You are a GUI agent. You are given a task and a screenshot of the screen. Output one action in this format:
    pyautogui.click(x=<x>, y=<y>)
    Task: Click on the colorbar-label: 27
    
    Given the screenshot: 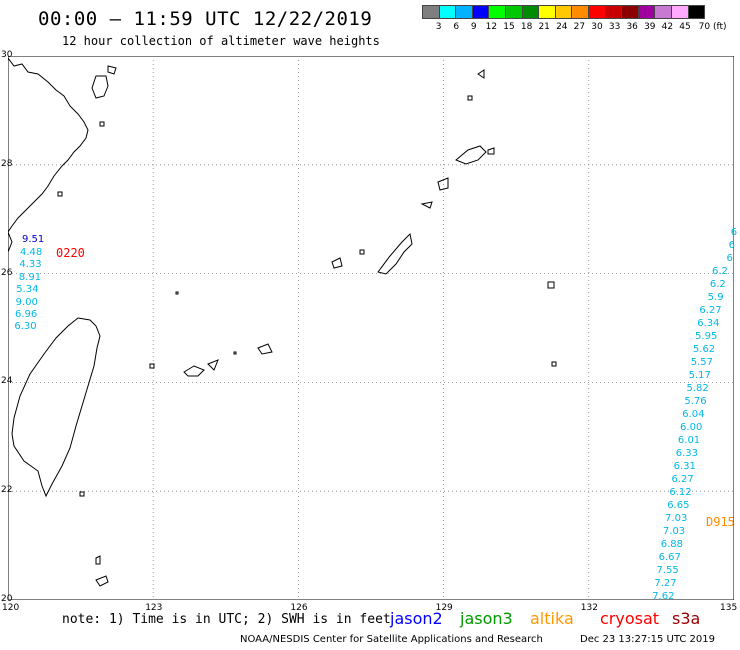 What is the action you would take?
    pyautogui.click(x=579, y=27)
    